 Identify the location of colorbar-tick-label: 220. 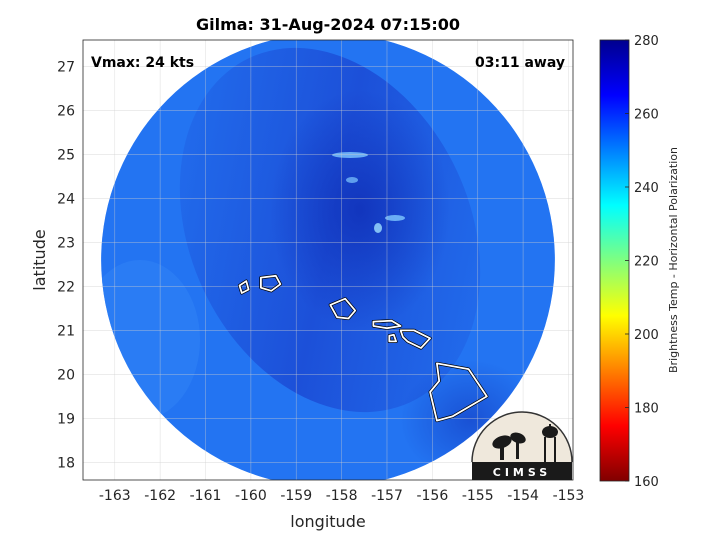
(646, 262).